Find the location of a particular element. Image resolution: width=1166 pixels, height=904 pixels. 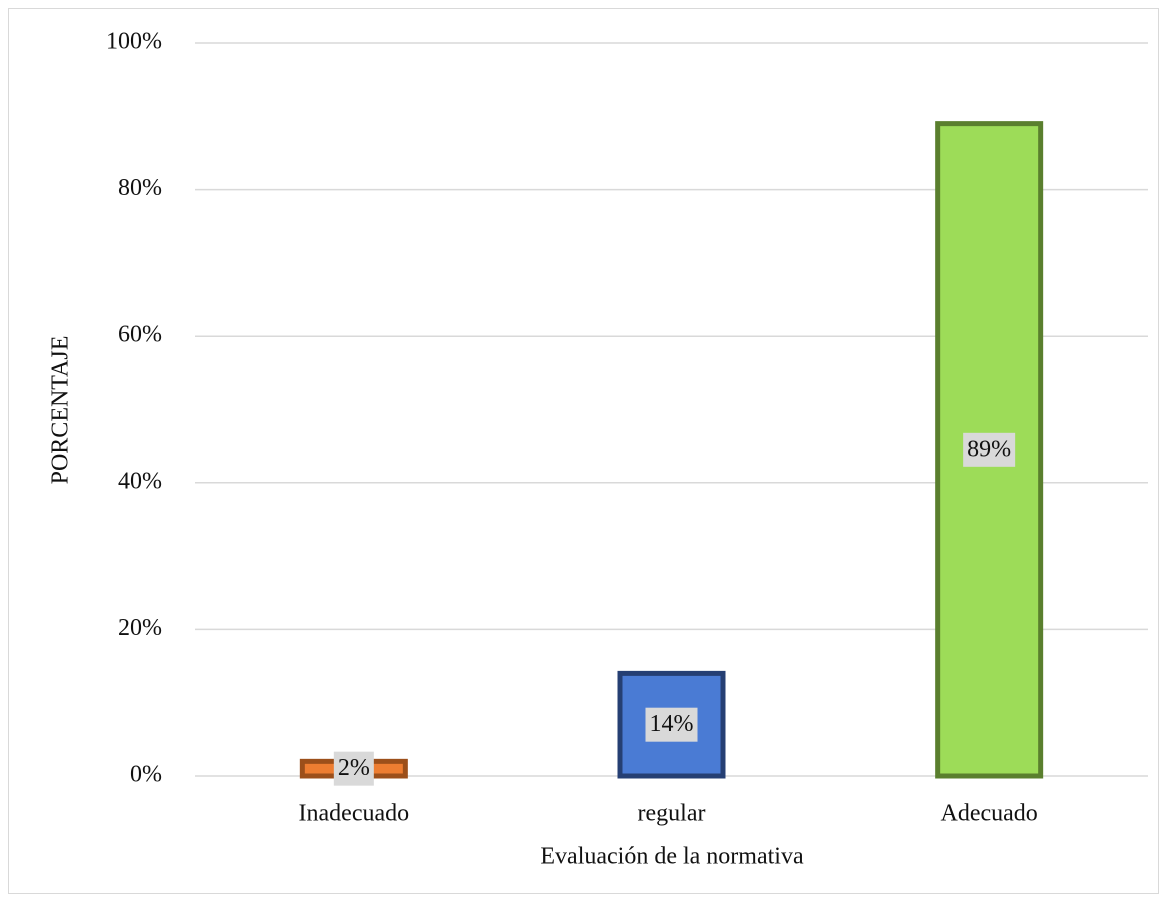

y-tick-label: 100% is located at coordinates (134, 42).